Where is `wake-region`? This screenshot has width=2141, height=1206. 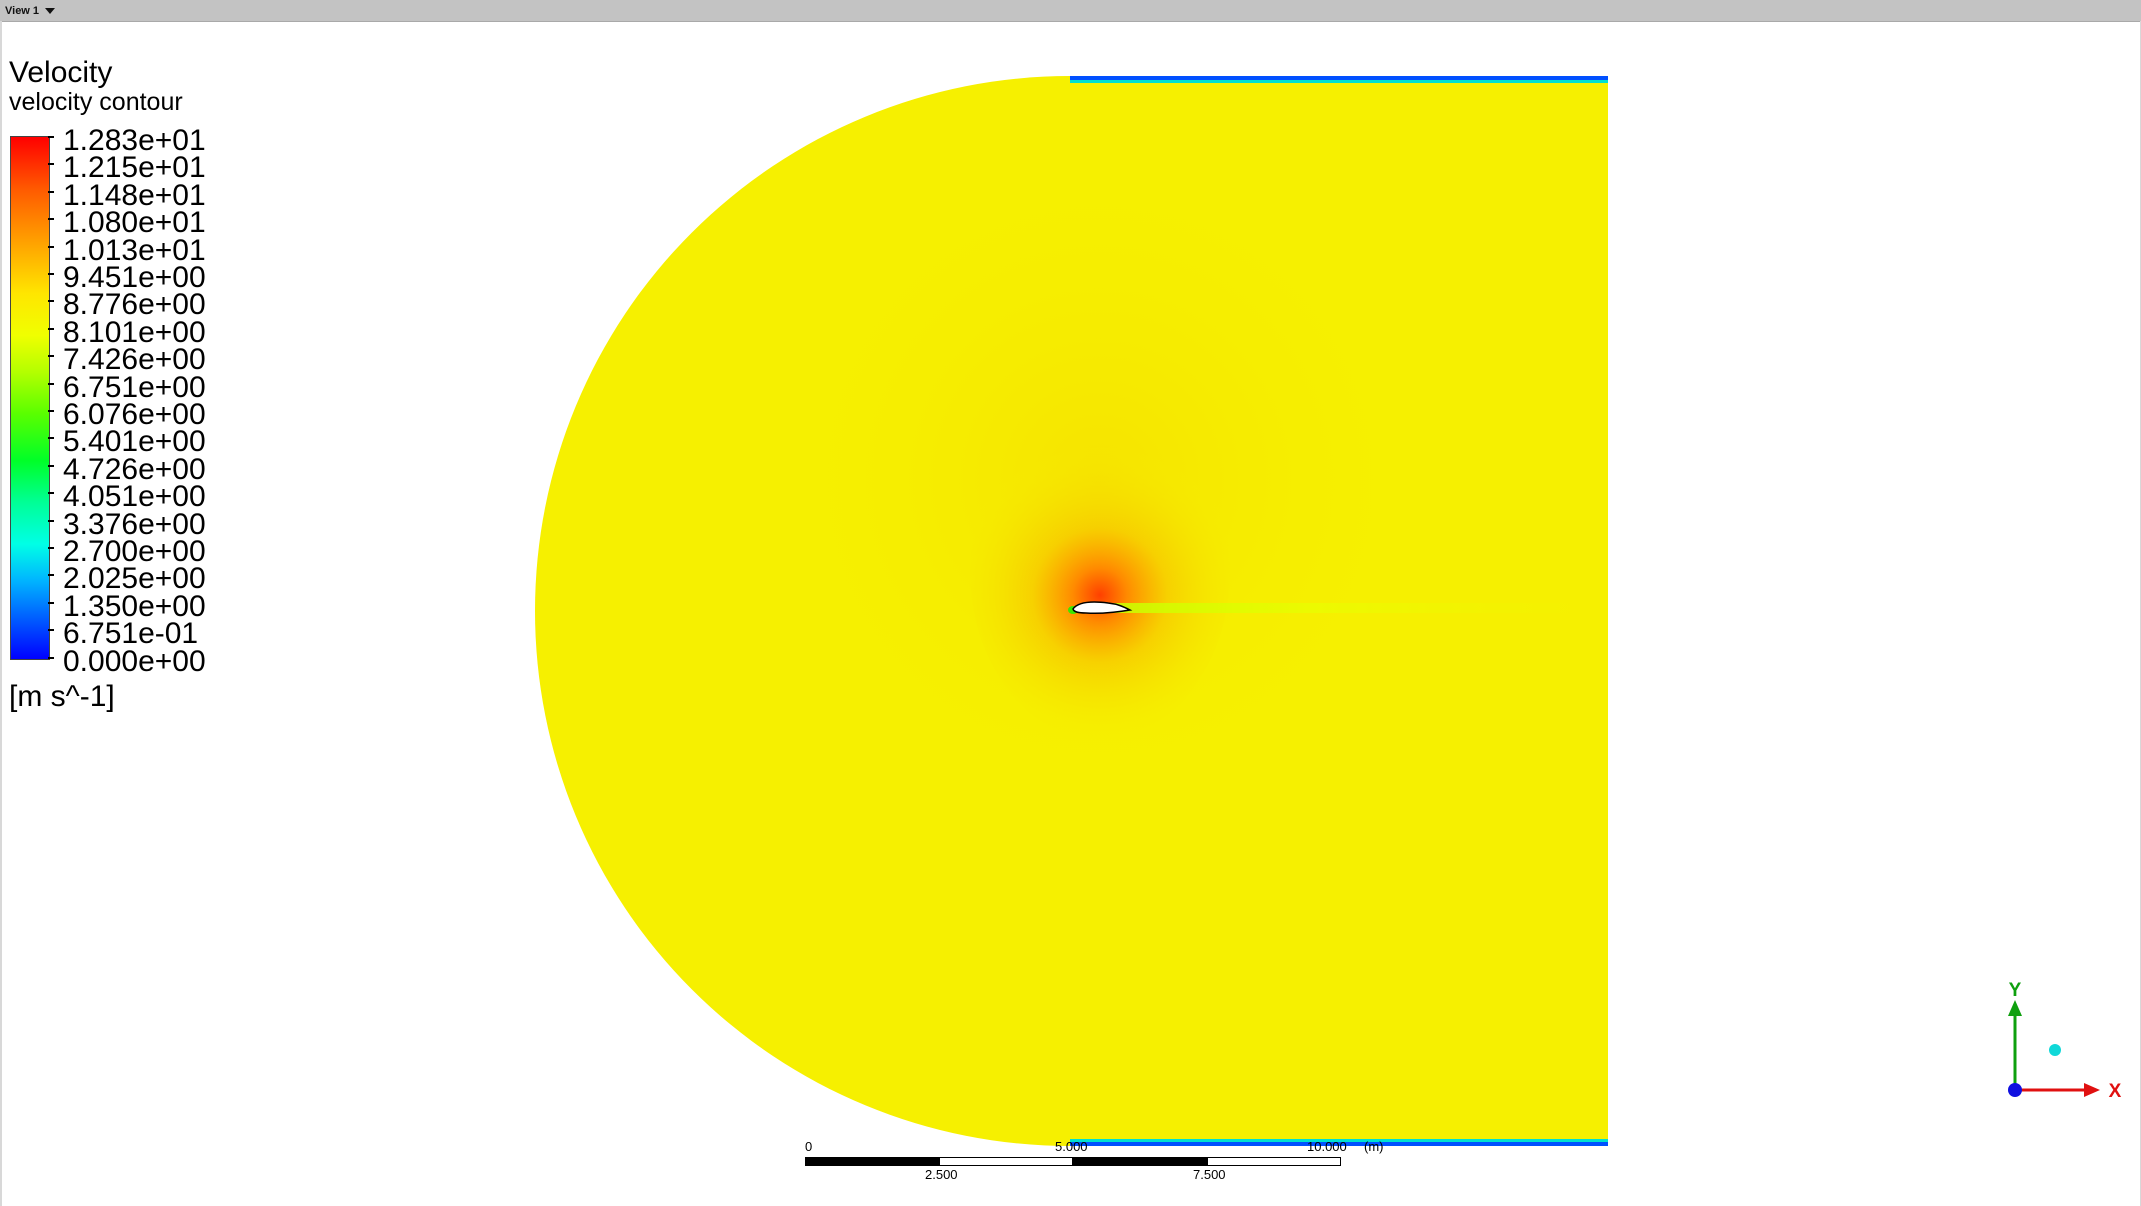 wake-region is located at coordinates (1359, 608).